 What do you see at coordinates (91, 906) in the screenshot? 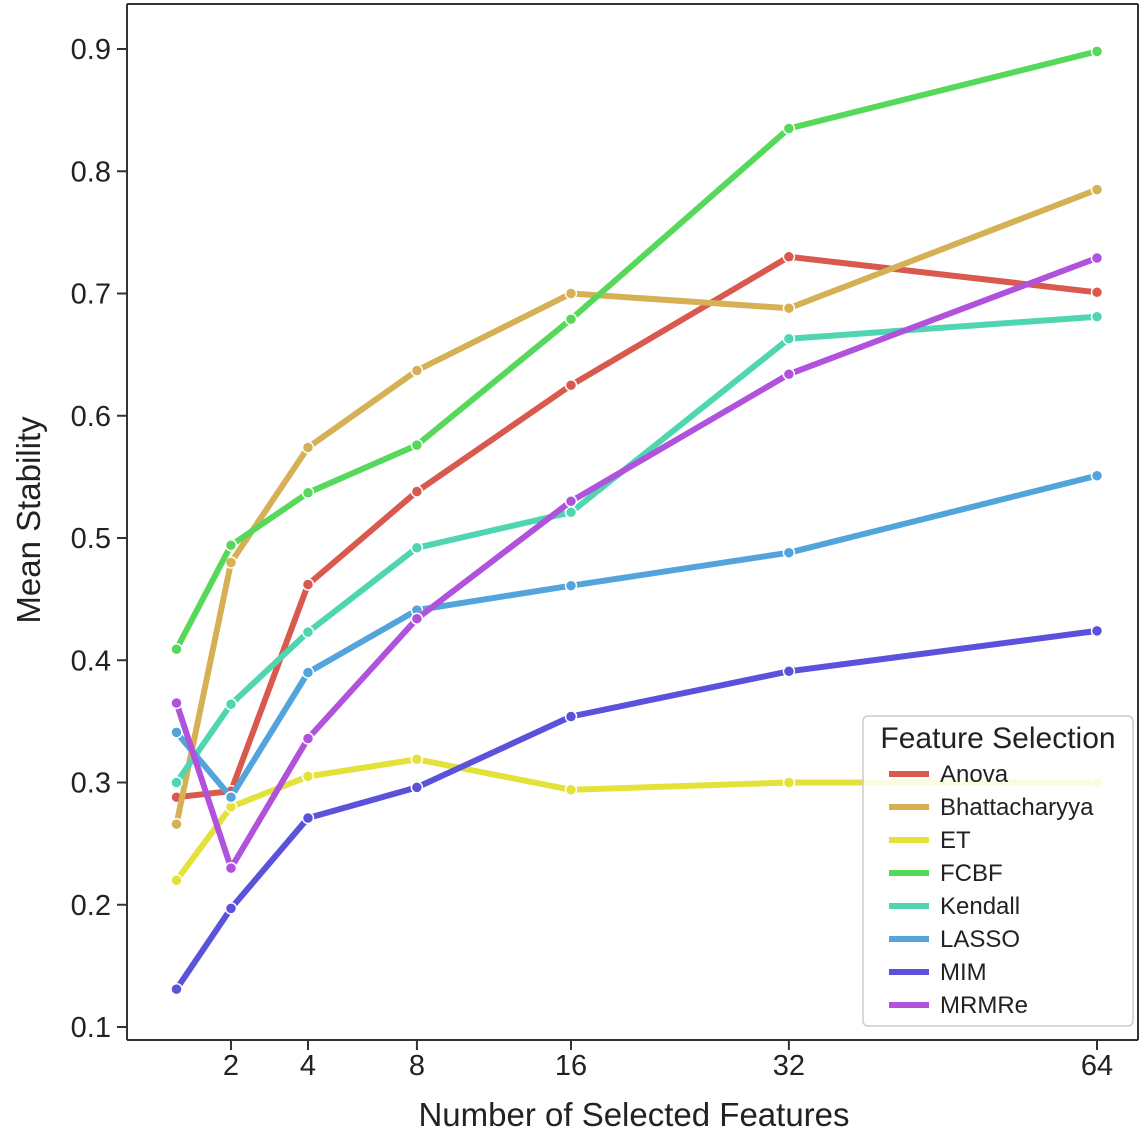
I see `y-tick-label: 0.2` at bounding box center [91, 906].